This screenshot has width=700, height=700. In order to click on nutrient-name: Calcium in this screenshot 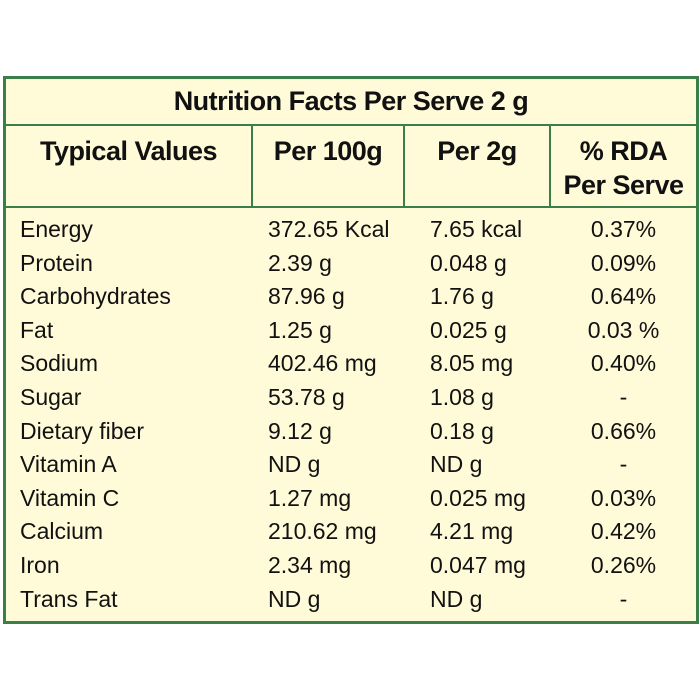, I will do `click(62, 531)`.